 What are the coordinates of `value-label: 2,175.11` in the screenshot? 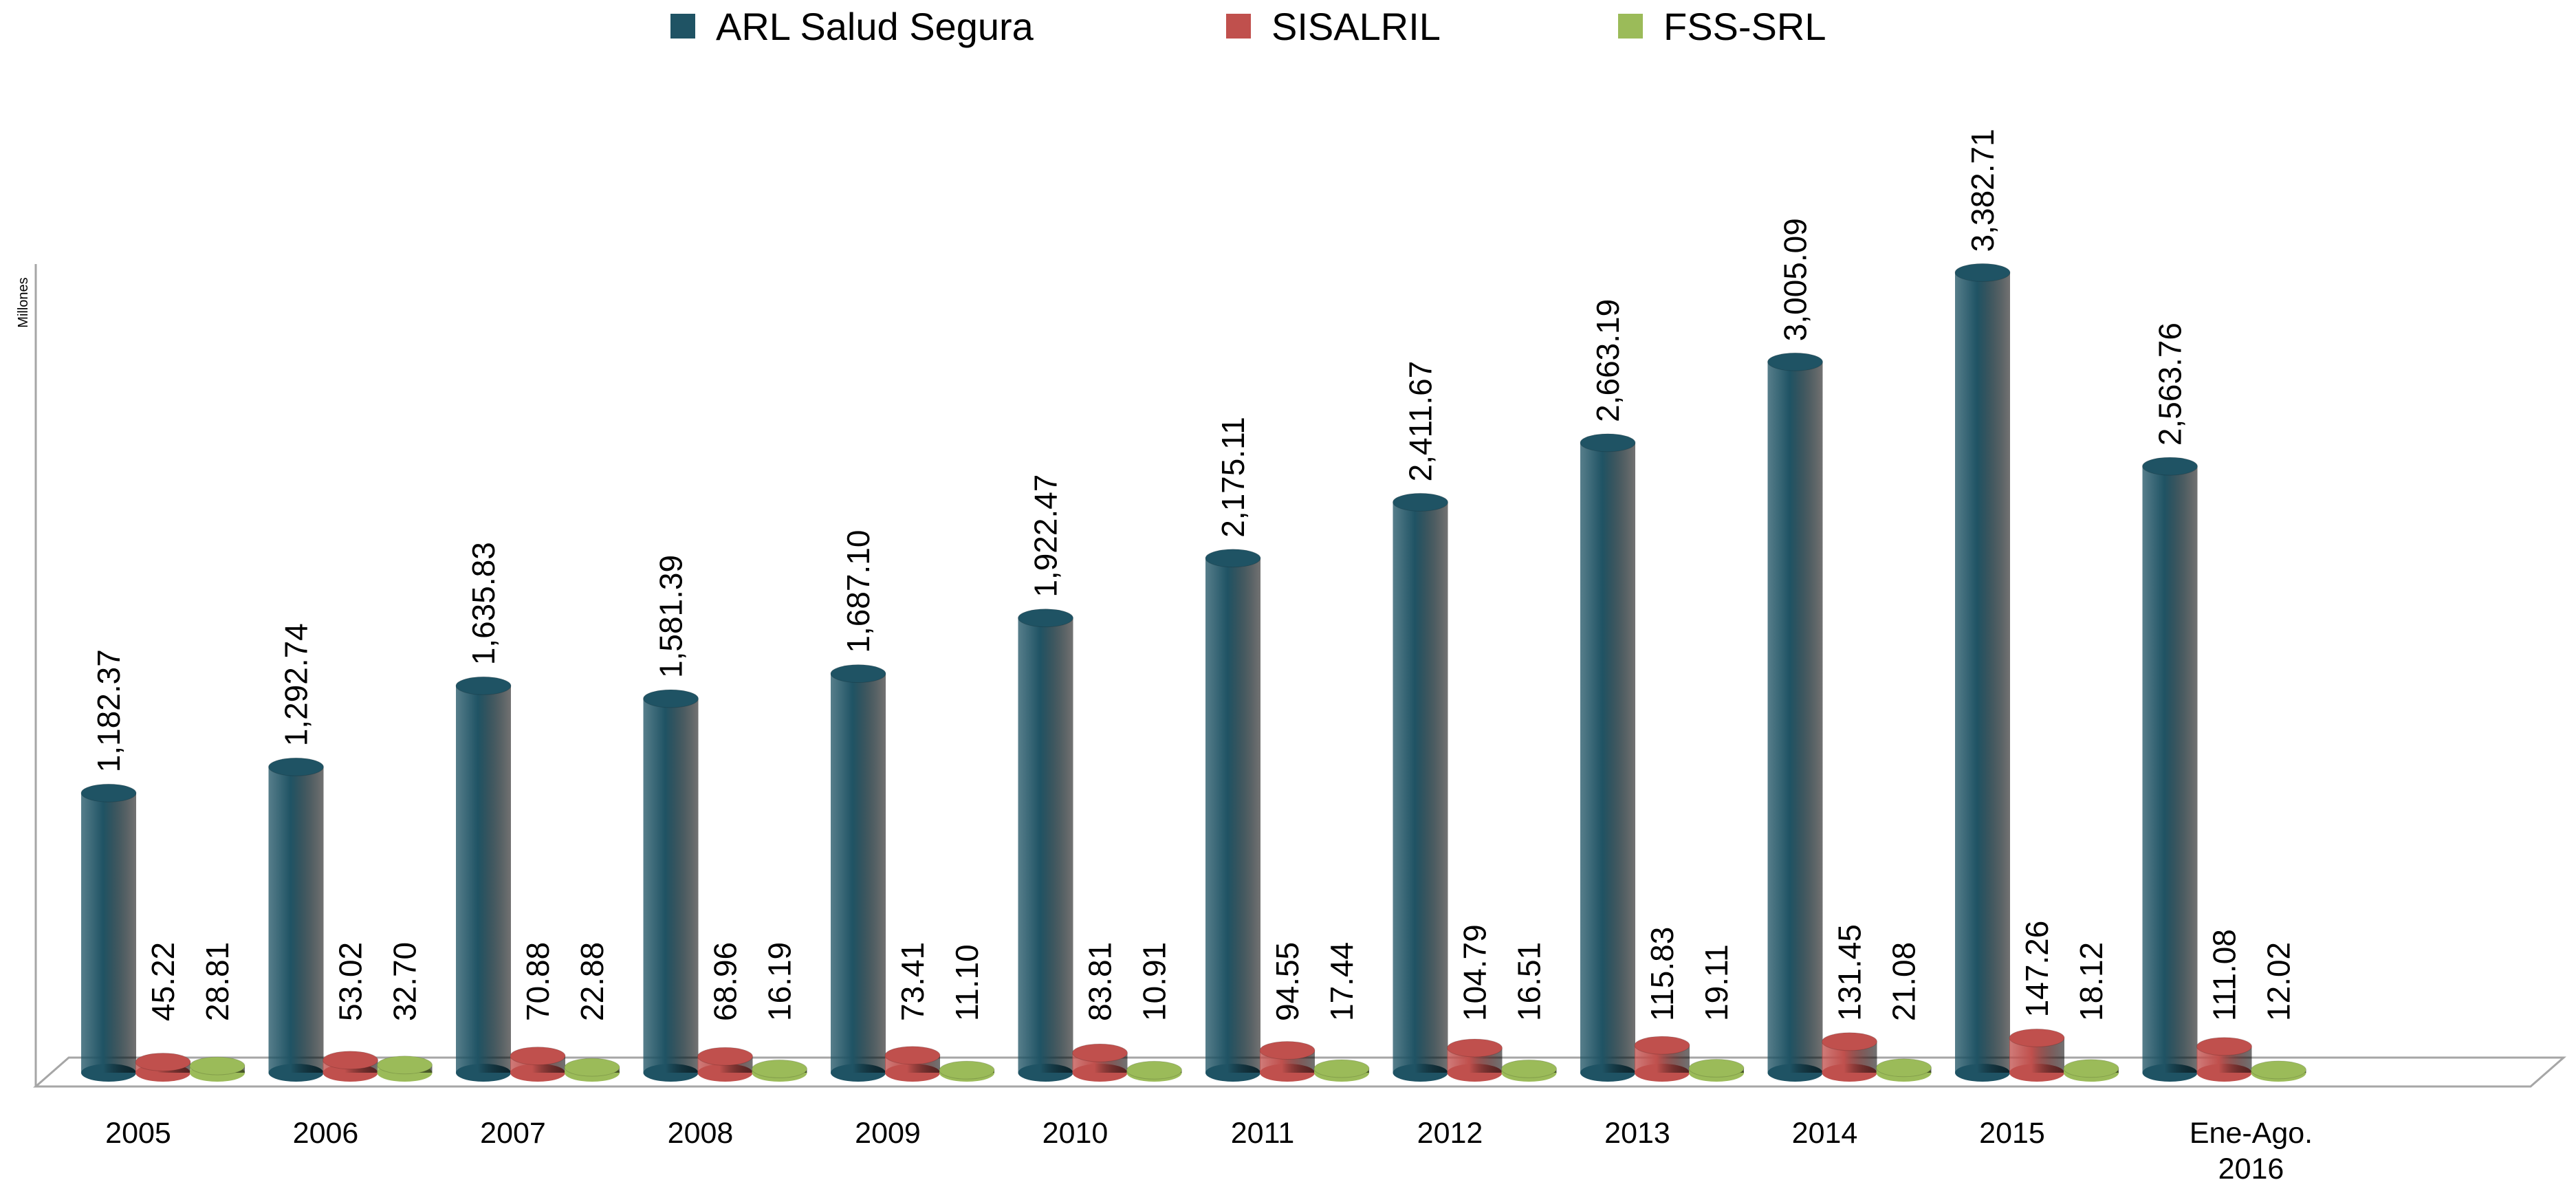 It's located at (1233, 477).